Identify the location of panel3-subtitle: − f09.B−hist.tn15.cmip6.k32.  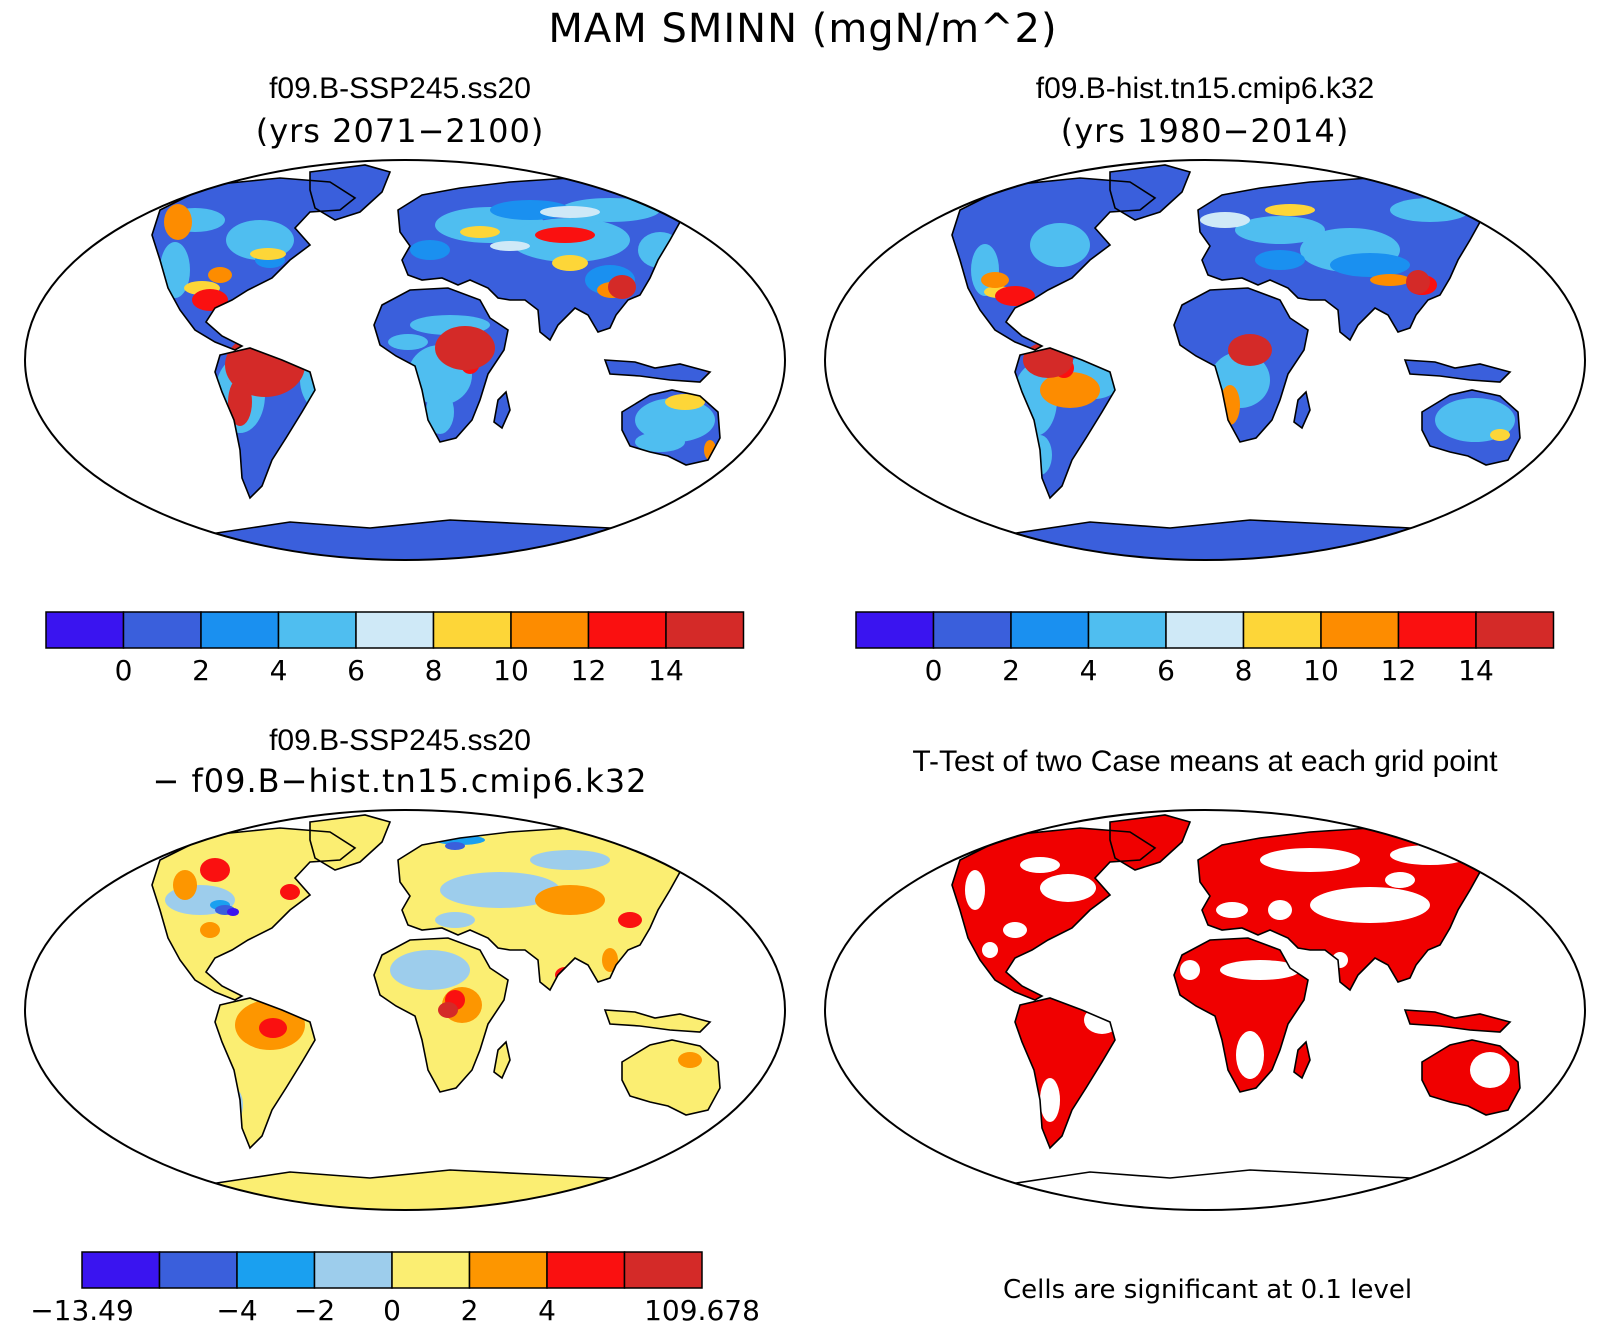
(400, 781).